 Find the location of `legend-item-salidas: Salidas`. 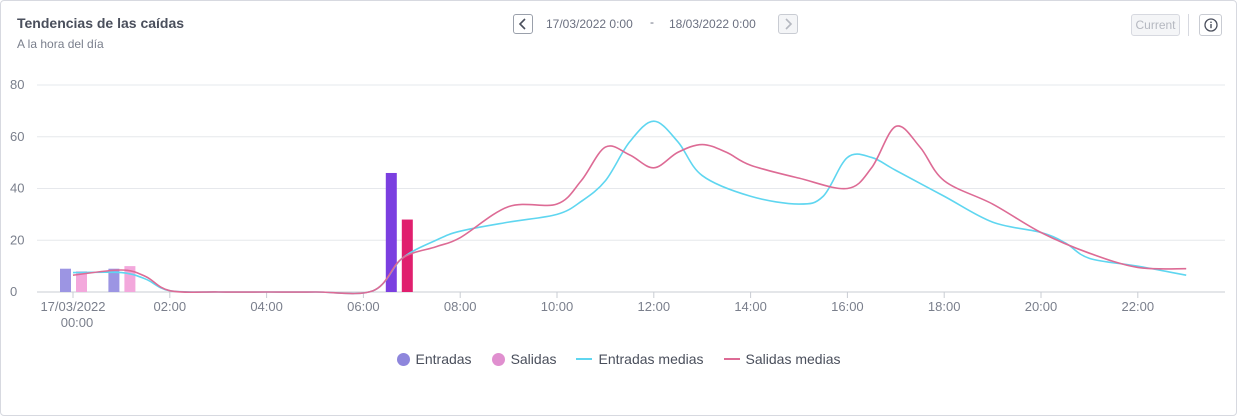

legend-item-salidas: Salidas is located at coordinates (524, 359).